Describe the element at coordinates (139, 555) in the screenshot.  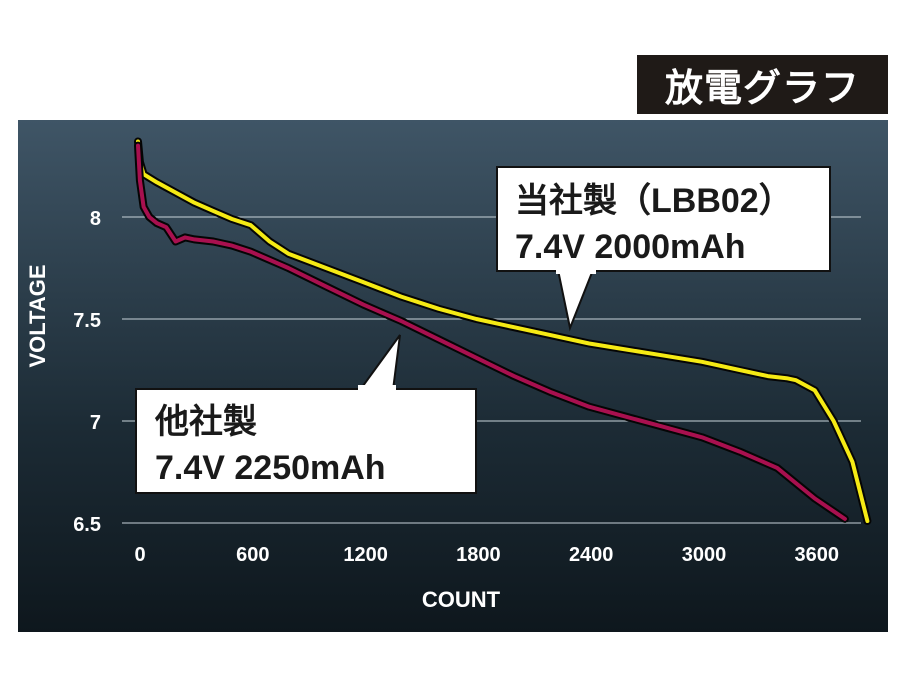
I see `x-tick-label: 0` at that location.